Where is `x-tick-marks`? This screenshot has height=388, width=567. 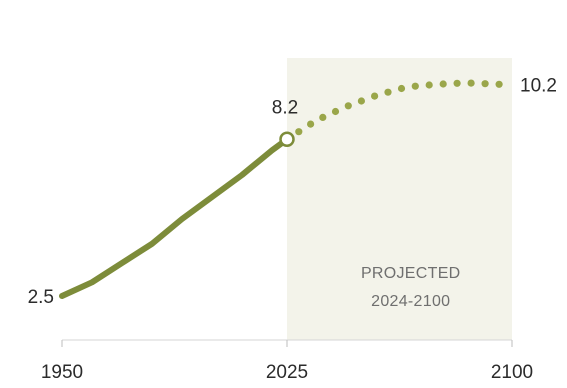
x-tick-marks is located at coordinates (287, 343).